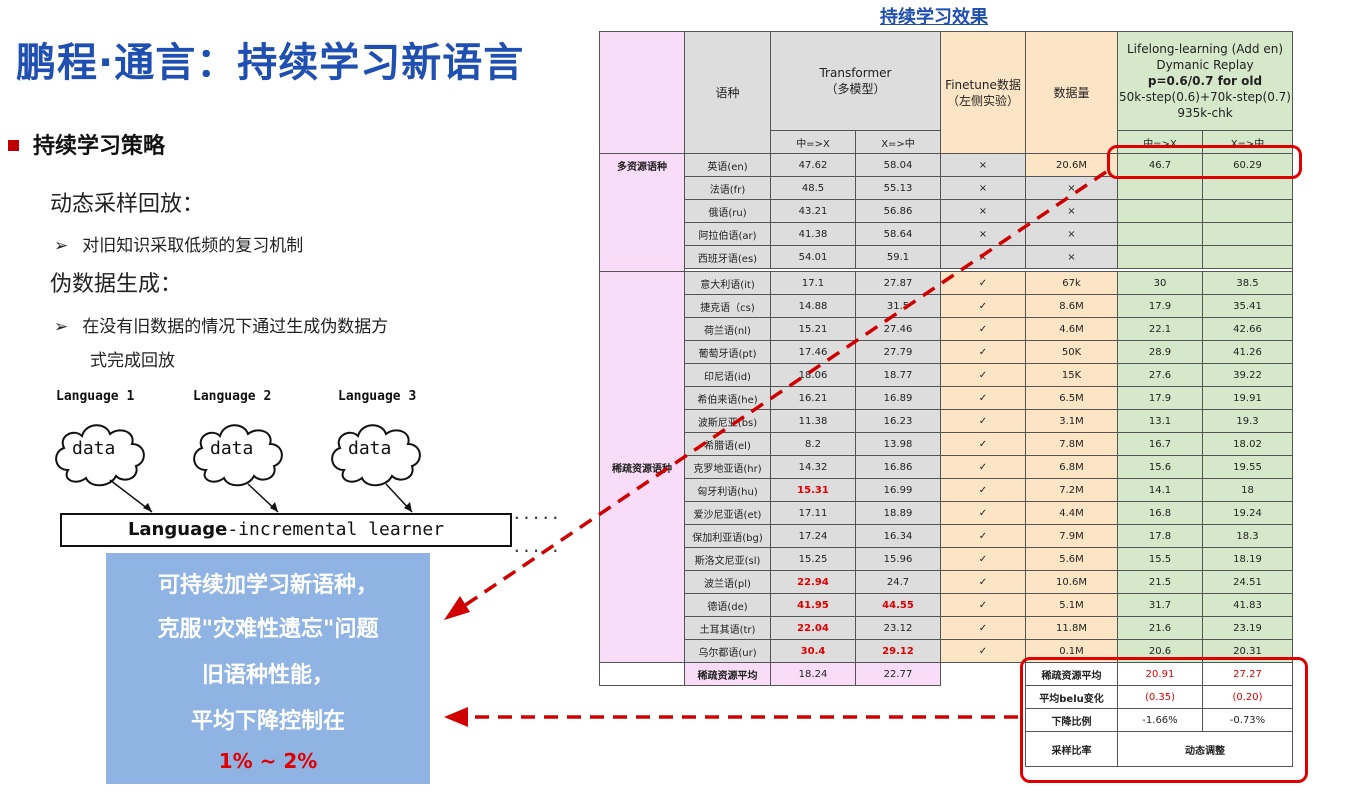 The image size is (1363, 793). What do you see at coordinates (1247, 352) in the screenshot?
I see `cell-ll-xz: 41.26` at bounding box center [1247, 352].